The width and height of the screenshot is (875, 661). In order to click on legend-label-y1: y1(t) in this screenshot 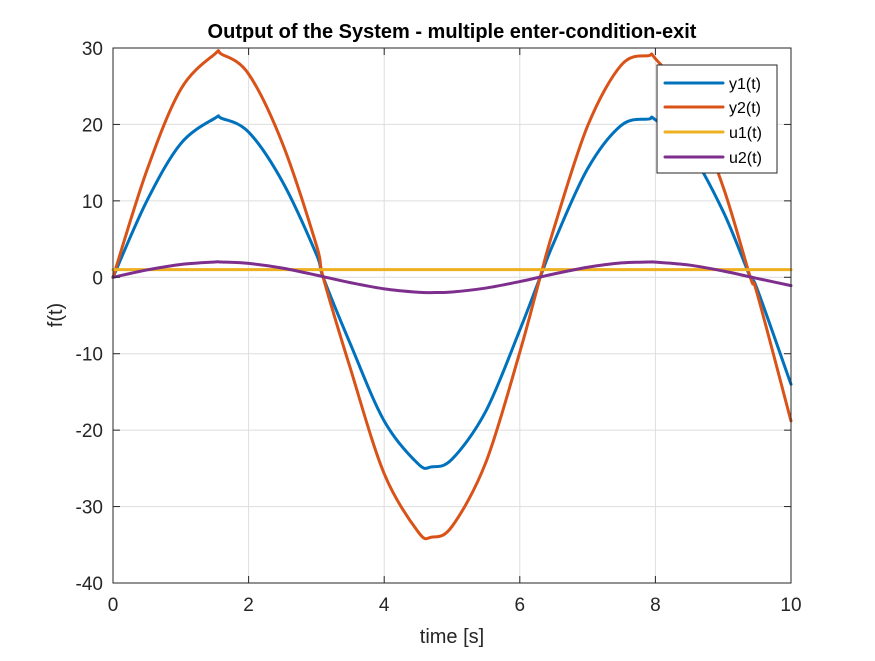, I will do `click(745, 84)`.